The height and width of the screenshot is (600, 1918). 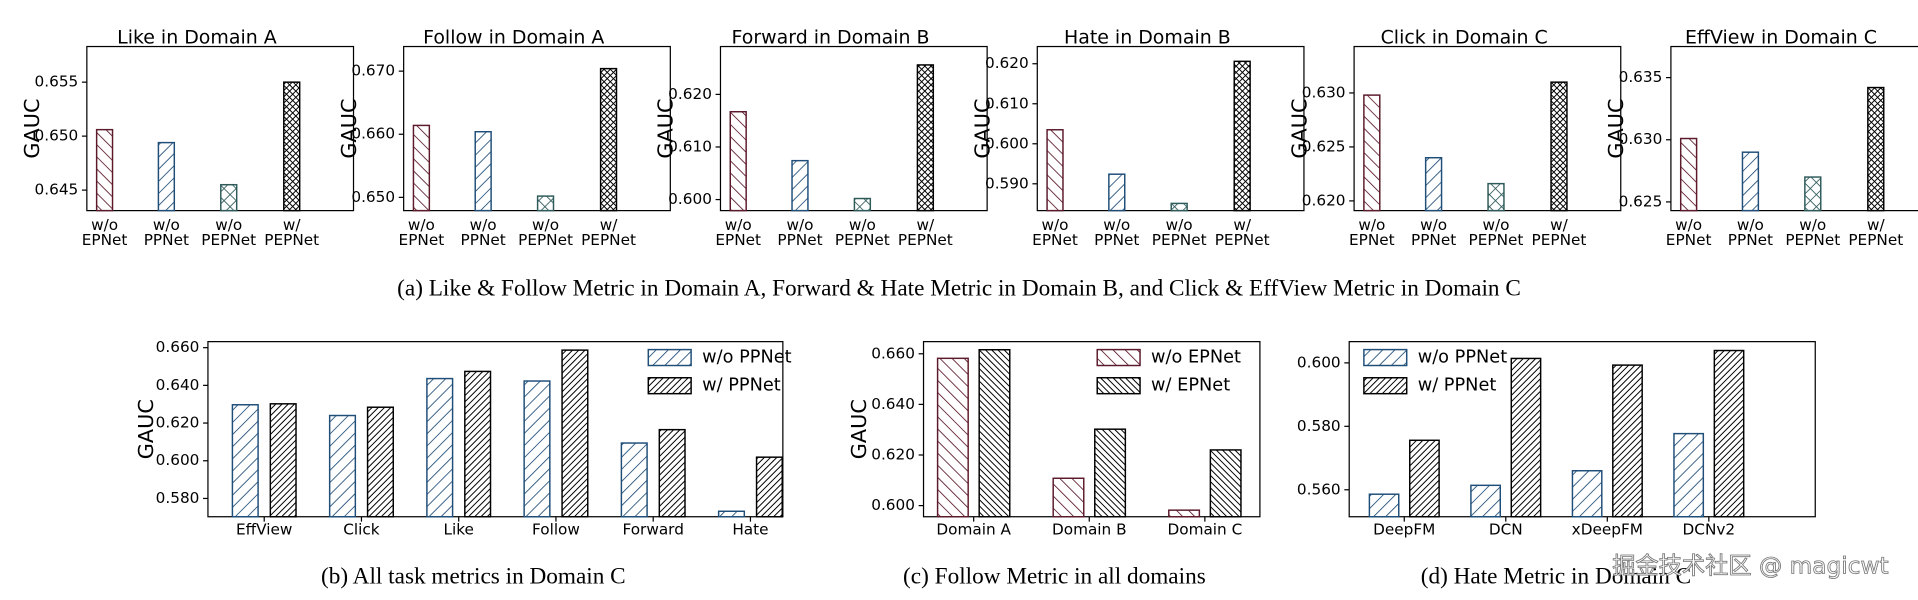 What do you see at coordinates (458, 530) in the screenshot?
I see `x-tick-label: Like` at bounding box center [458, 530].